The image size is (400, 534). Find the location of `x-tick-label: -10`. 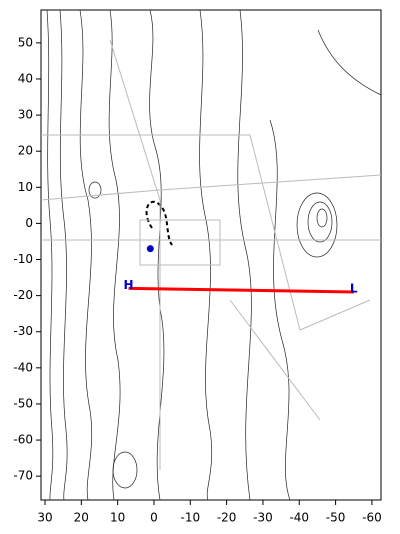

x-tick-label: -10 is located at coordinates (190, 518).